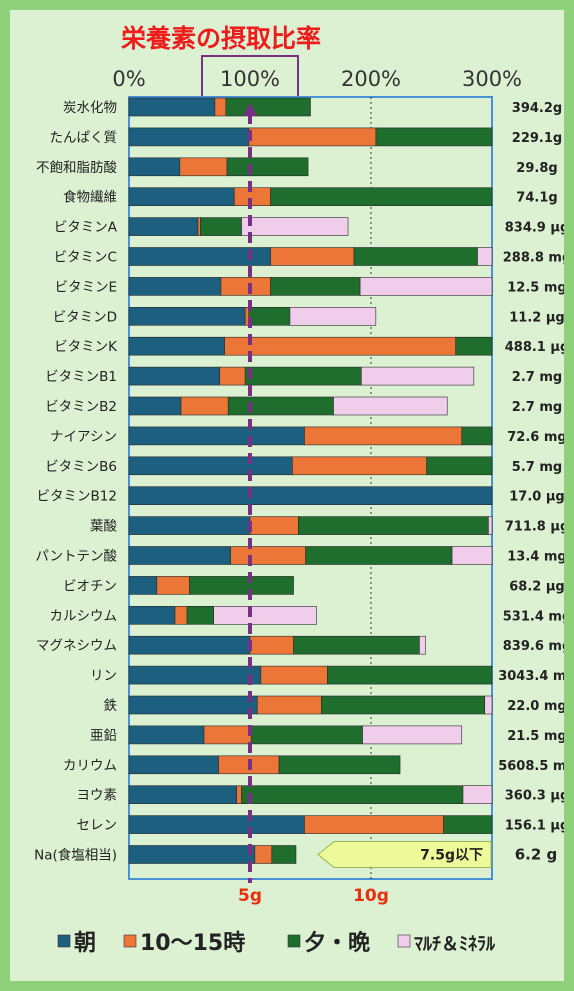 This screenshot has height=991, width=574. I want to click on row-label: 葉酸, so click(103, 527).